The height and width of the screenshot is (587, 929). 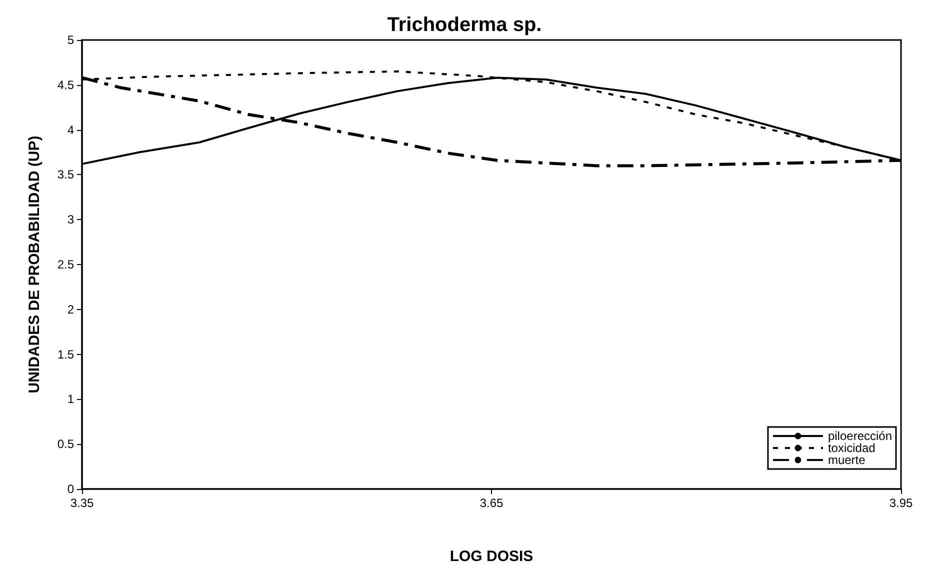 What do you see at coordinates (70, 219) in the screenshot?
I see `y-tick-label: 3` at bounding box center [70, 219].